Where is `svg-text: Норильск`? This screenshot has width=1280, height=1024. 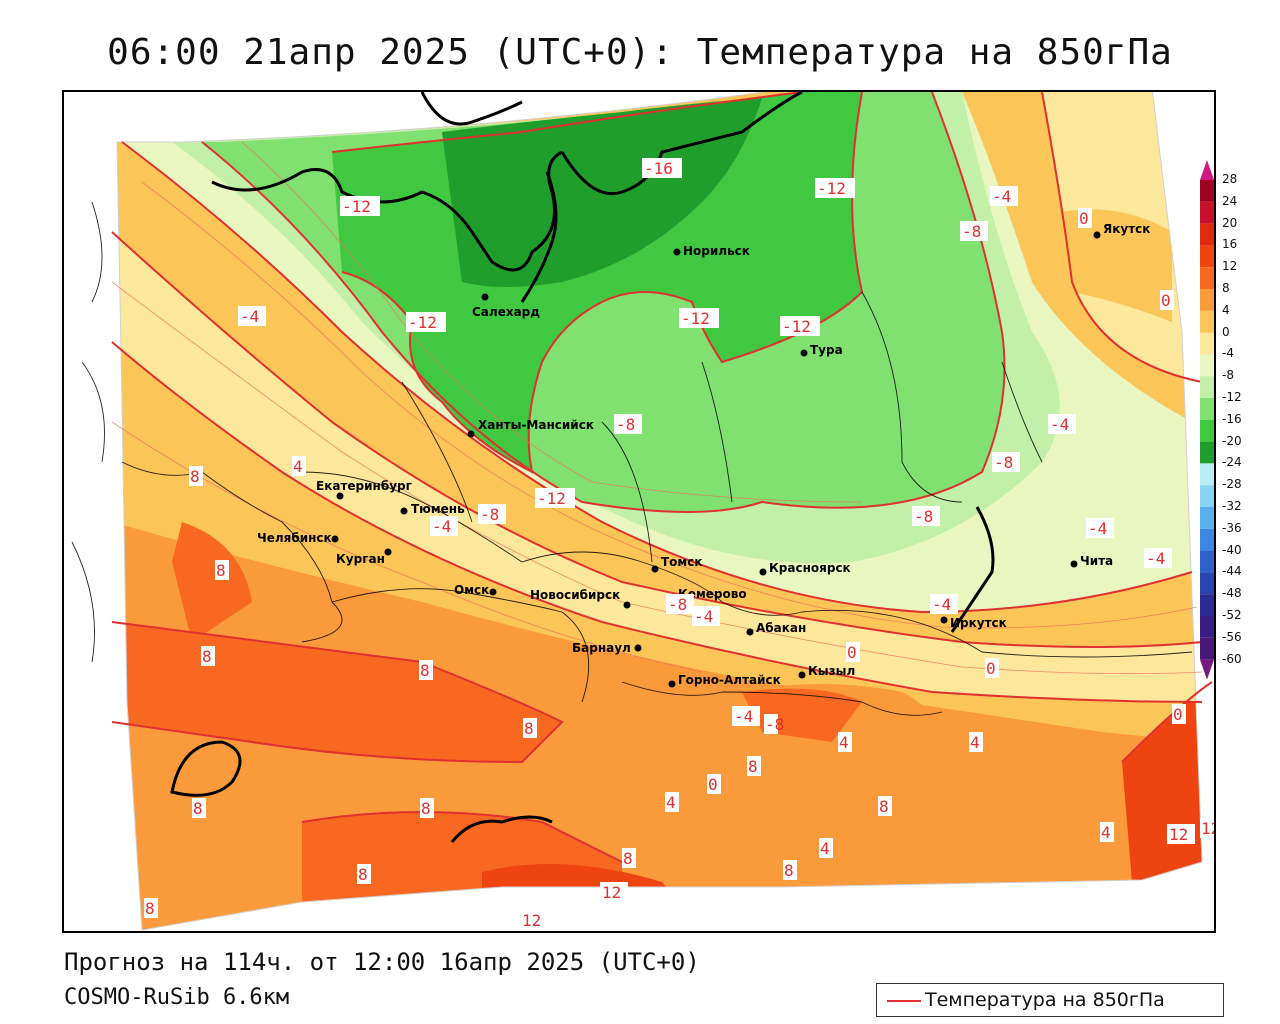
svg-text: Норильск is located at coordinates (716, 251).